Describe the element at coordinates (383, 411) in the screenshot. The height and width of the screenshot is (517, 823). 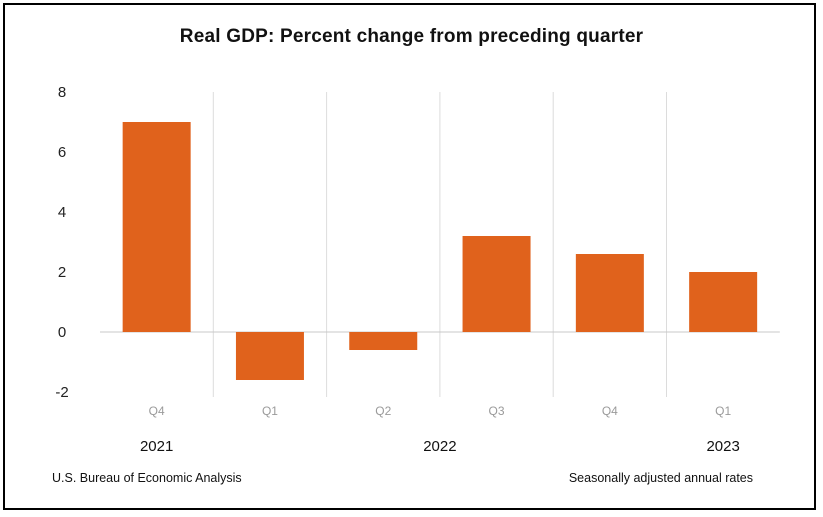
I see `quarter-label: Q2` at that location.